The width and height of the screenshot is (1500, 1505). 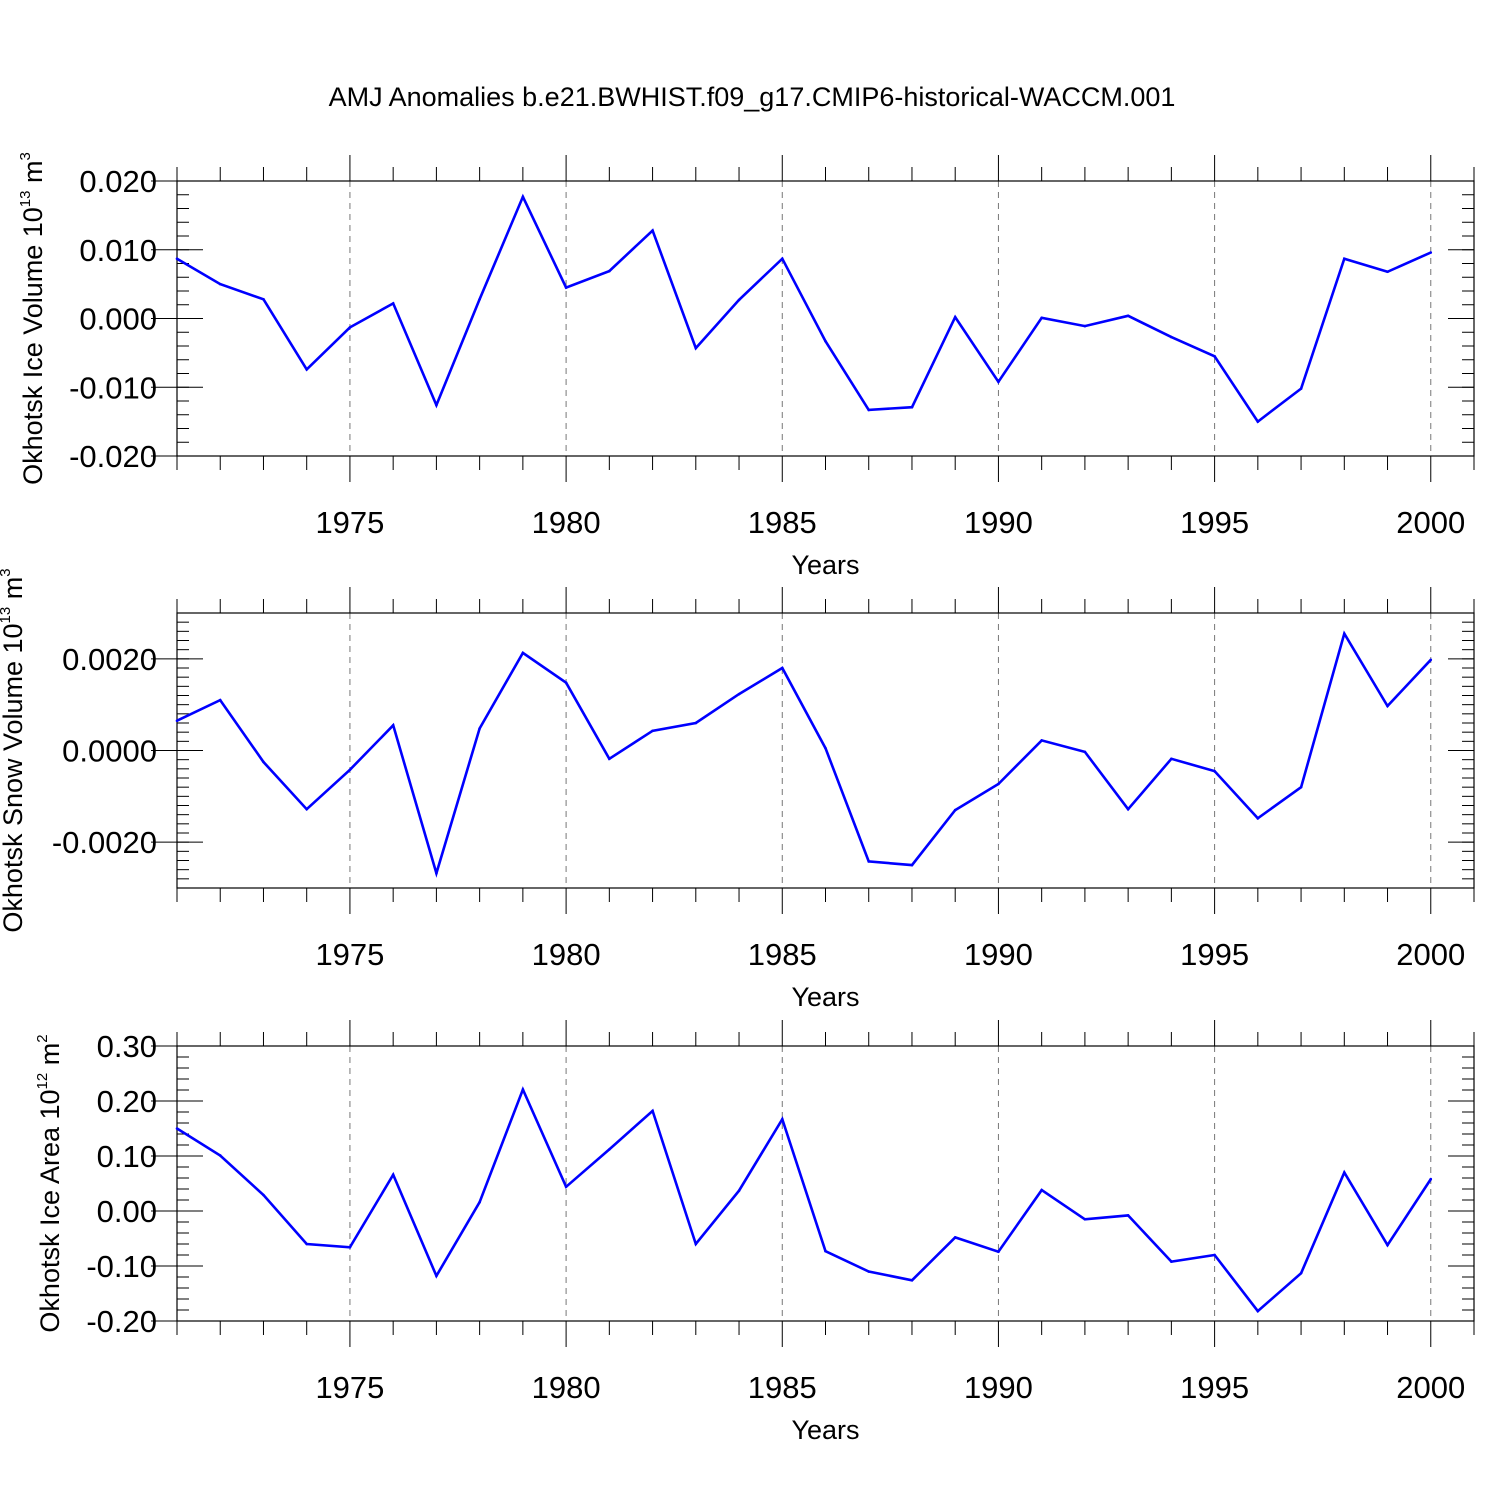 I want to click on series-line, so click(x=804, y=1199).